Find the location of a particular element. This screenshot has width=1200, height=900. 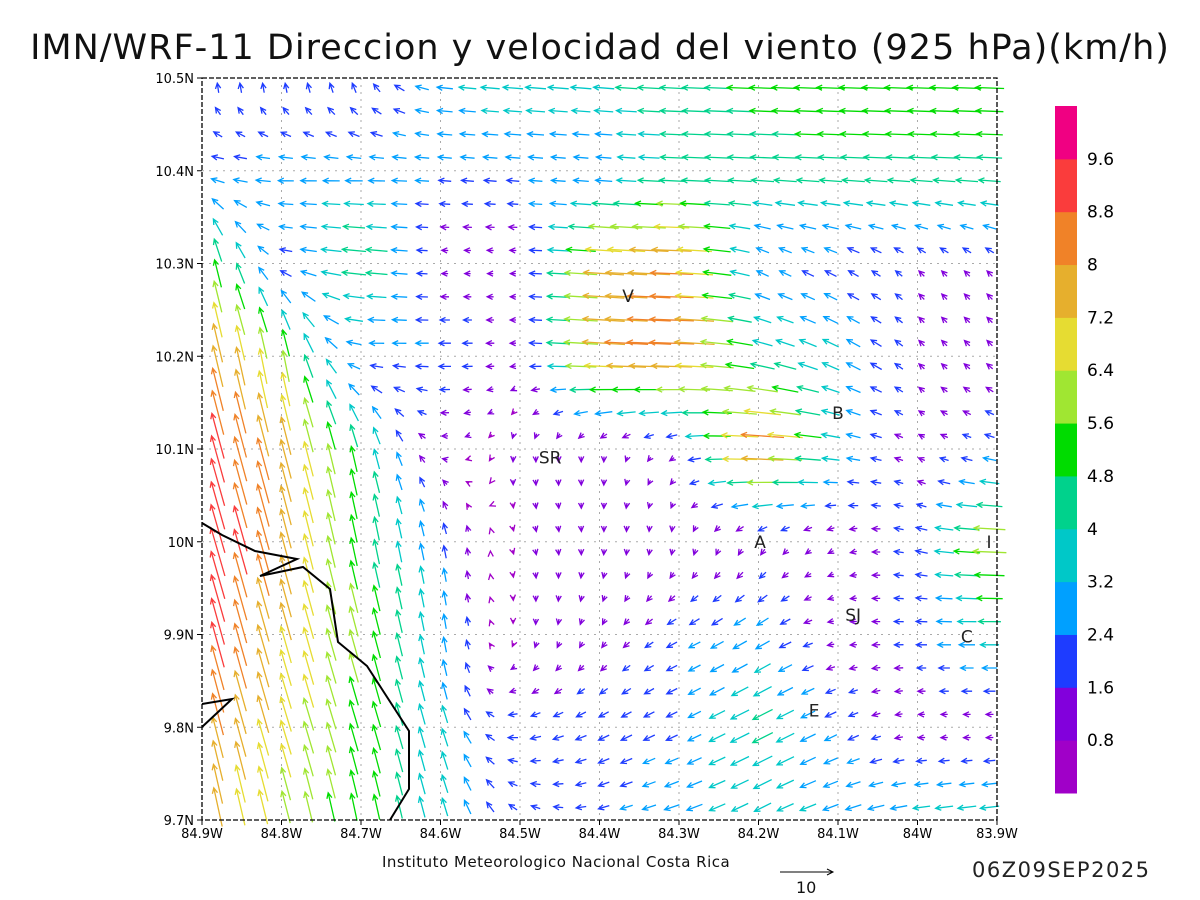

place-label: E is located at coordinates (814, 712).